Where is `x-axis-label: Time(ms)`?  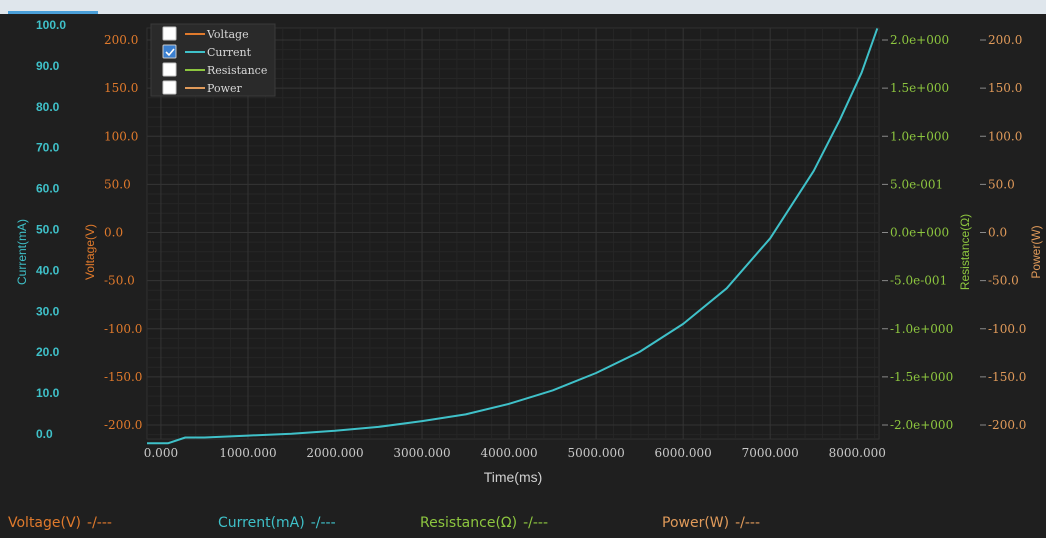
x-axis-label: Time(ms) is located at coordinates (513, 477).